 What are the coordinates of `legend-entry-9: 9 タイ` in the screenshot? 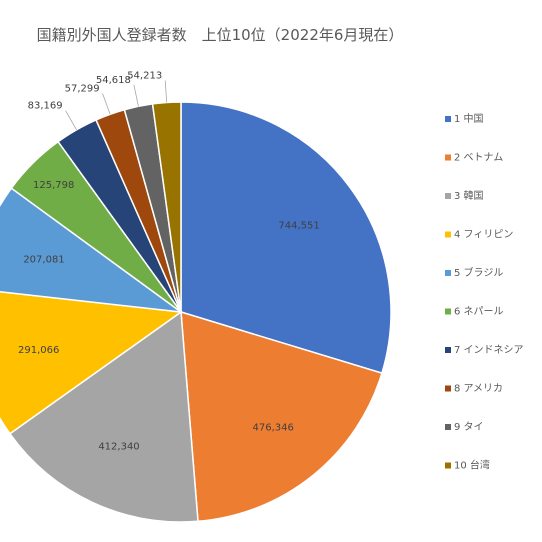 It's located at (469, 427).